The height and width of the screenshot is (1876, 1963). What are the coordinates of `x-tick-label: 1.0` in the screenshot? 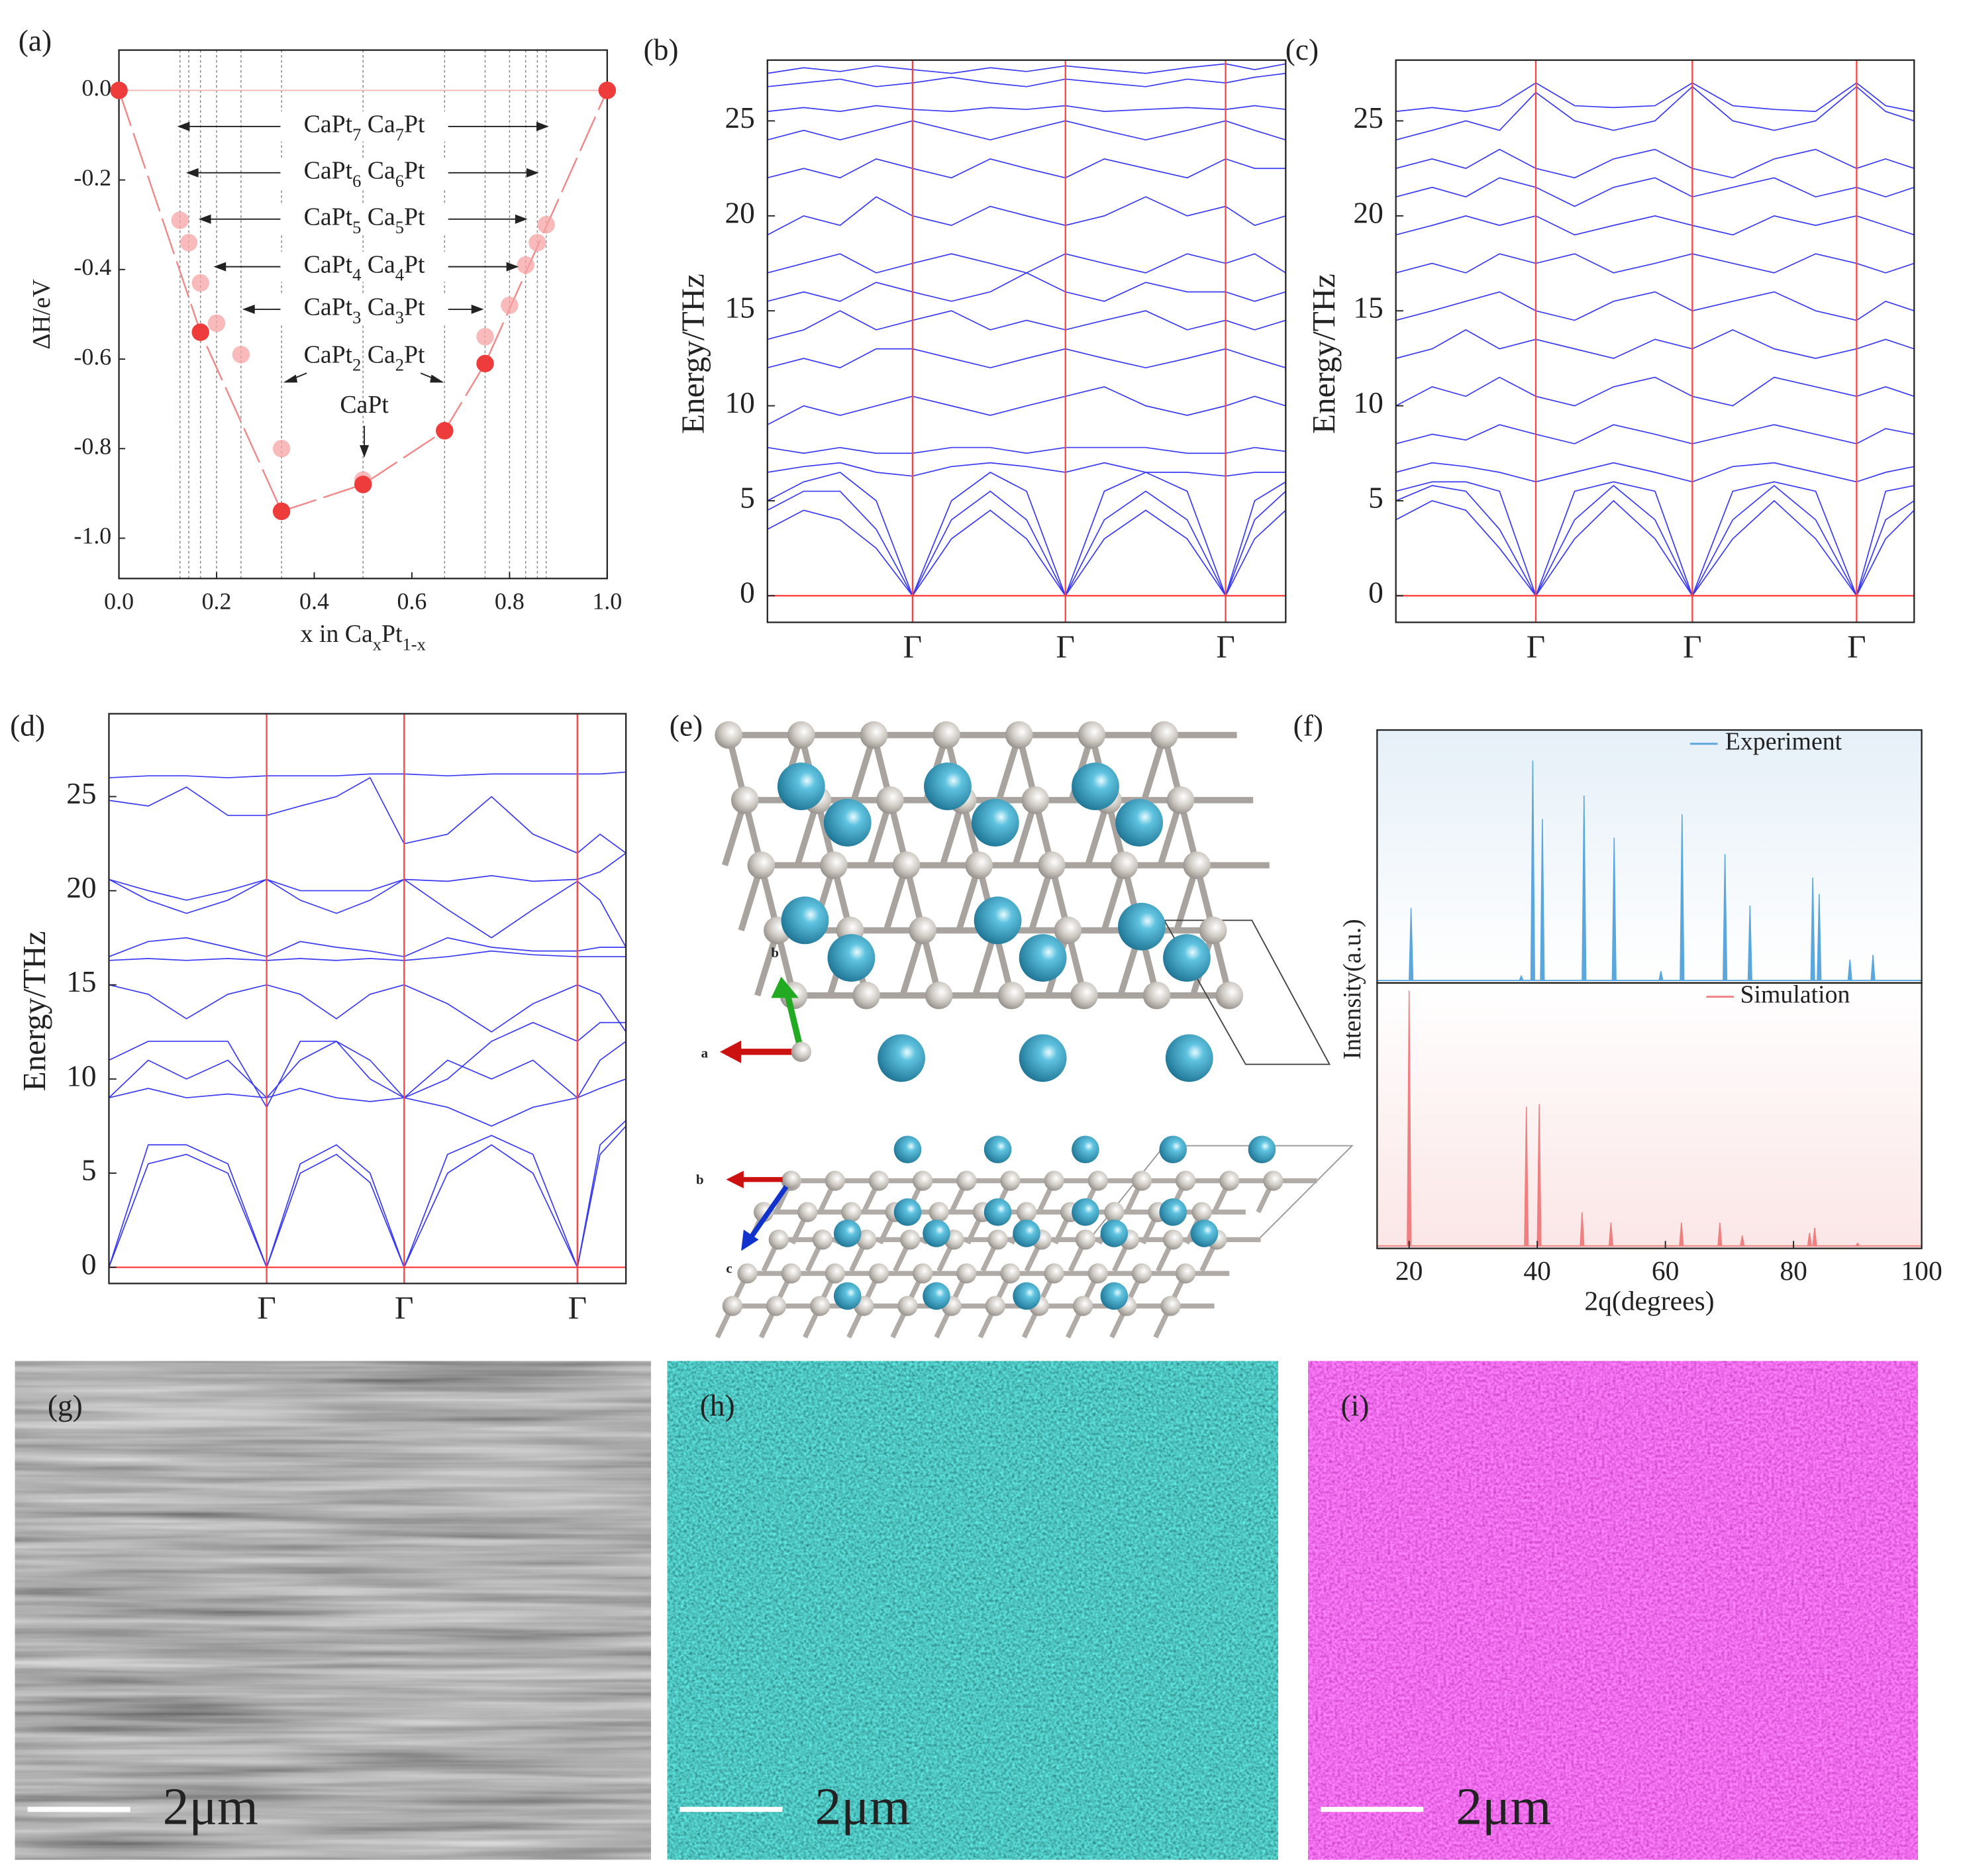 It's located at (607, 601).